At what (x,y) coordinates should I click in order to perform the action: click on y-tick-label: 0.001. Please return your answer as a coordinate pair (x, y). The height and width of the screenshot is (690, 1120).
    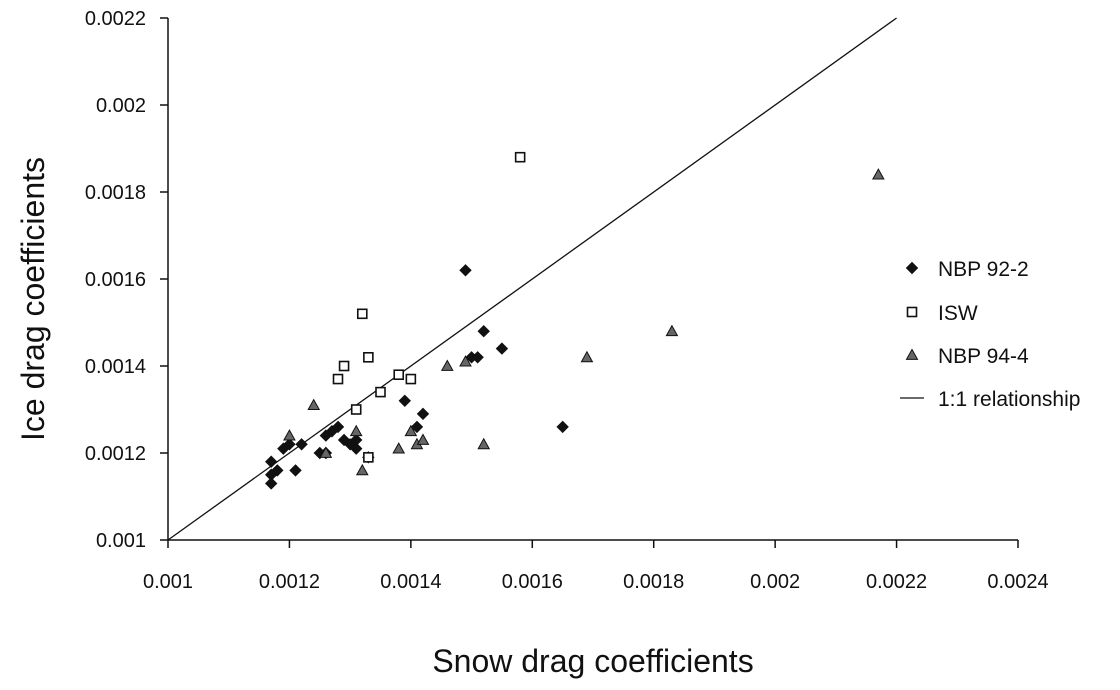
    Looking at the image, I should click on (121, 541).